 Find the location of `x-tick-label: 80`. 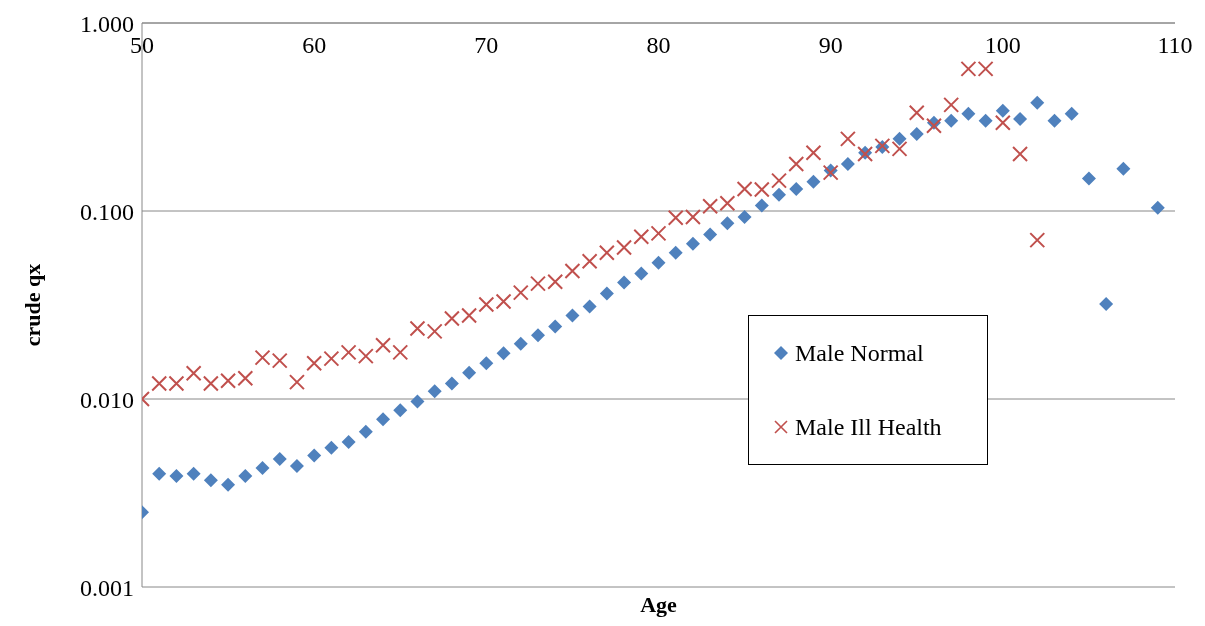

x-tick-label: 80 is located at coordinates (658, 45).